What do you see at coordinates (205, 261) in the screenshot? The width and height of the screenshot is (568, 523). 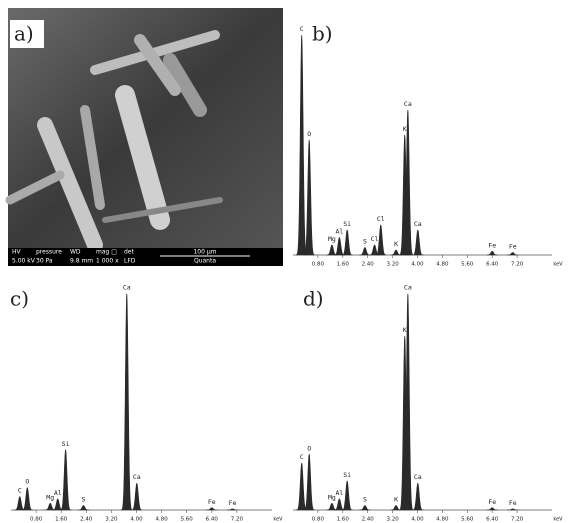 I see `instrument: Quanta` at bounding box center [205, 261].